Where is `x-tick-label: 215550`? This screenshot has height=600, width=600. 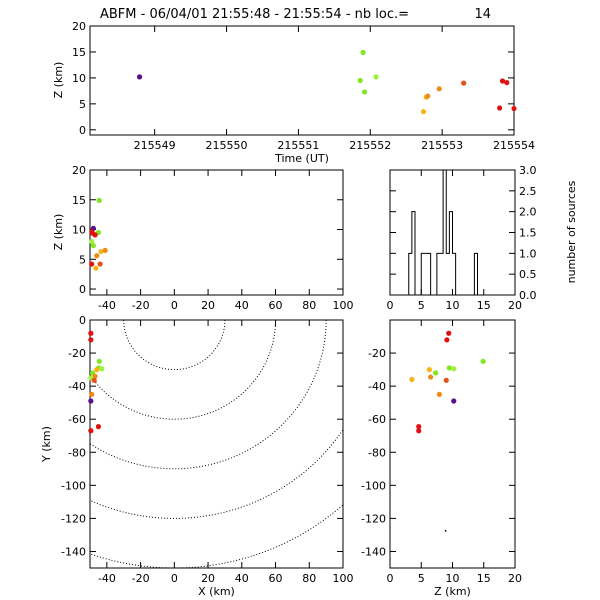
x-tick-label: 215550 is located at coordinates (227, 145).